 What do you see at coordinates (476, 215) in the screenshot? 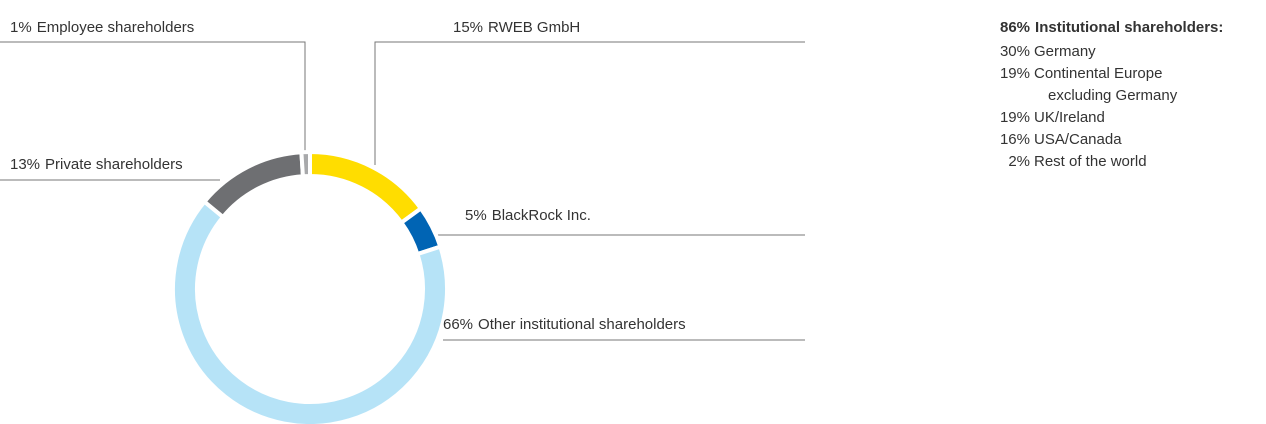
I see `segment-value-label: 5%` at bounding box center [476, 215].